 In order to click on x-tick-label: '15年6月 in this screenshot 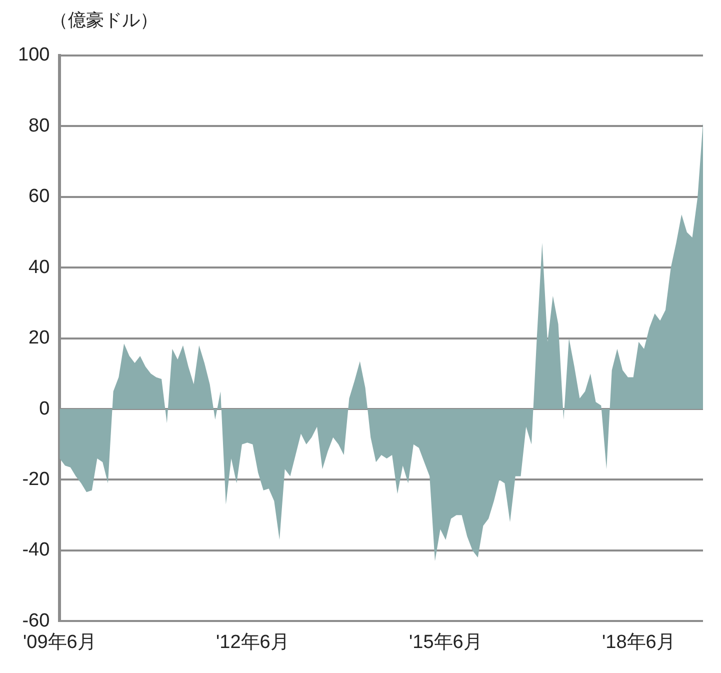, I will do `click(445, 642)`.